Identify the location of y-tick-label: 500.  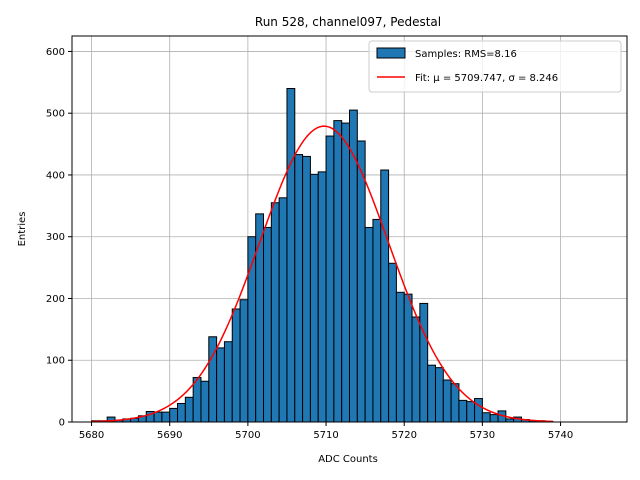
(55, 114).